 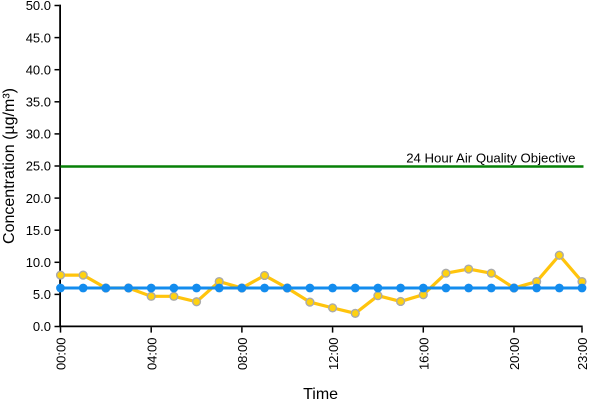 What do you see at coordinates (42, 294) in the screenshot?
I see `svg-text: 5.0` at bounding box center [42, 294].